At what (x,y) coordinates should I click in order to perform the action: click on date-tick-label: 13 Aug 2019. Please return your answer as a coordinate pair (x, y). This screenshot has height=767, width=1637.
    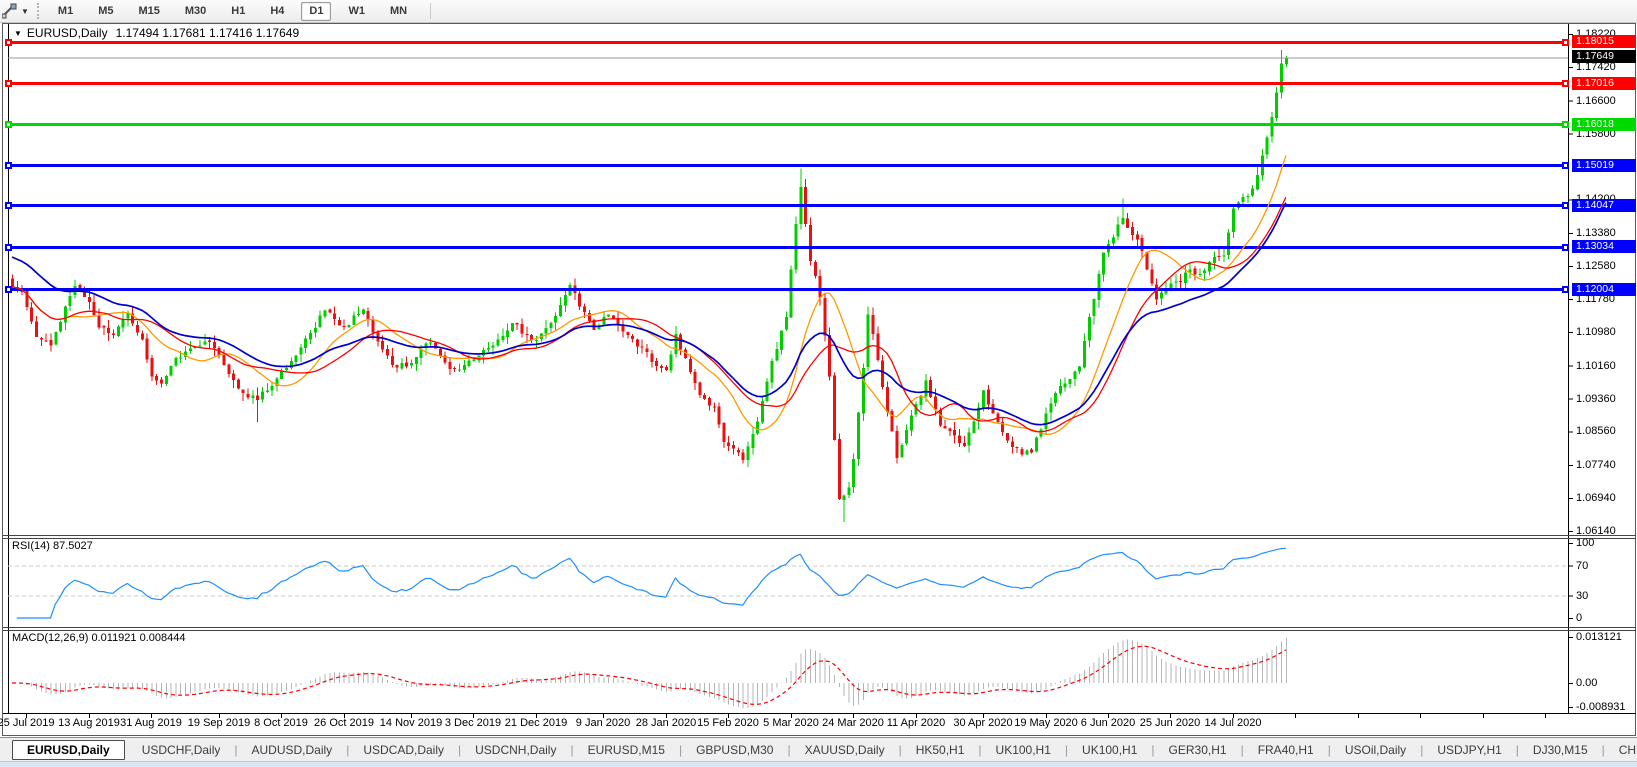
    Looking at the image, I should click on (89, 723).